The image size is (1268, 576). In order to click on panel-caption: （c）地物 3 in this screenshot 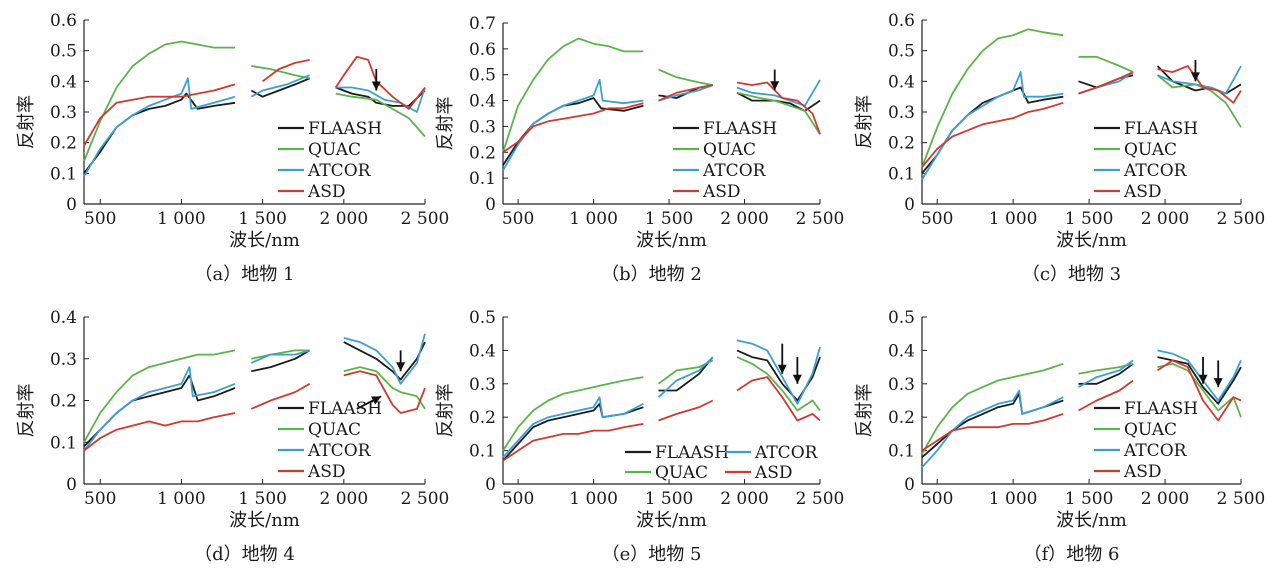, I will do `click(1071, 274)`.